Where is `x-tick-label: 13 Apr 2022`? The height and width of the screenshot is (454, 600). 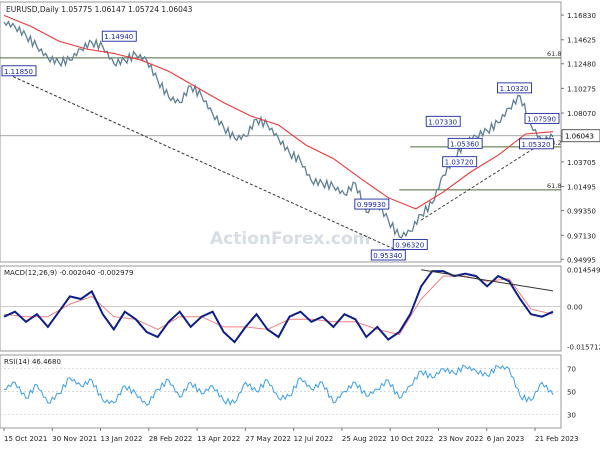 x-tick-label: 13 Apr 2022 is located at coordinates (218, 439).